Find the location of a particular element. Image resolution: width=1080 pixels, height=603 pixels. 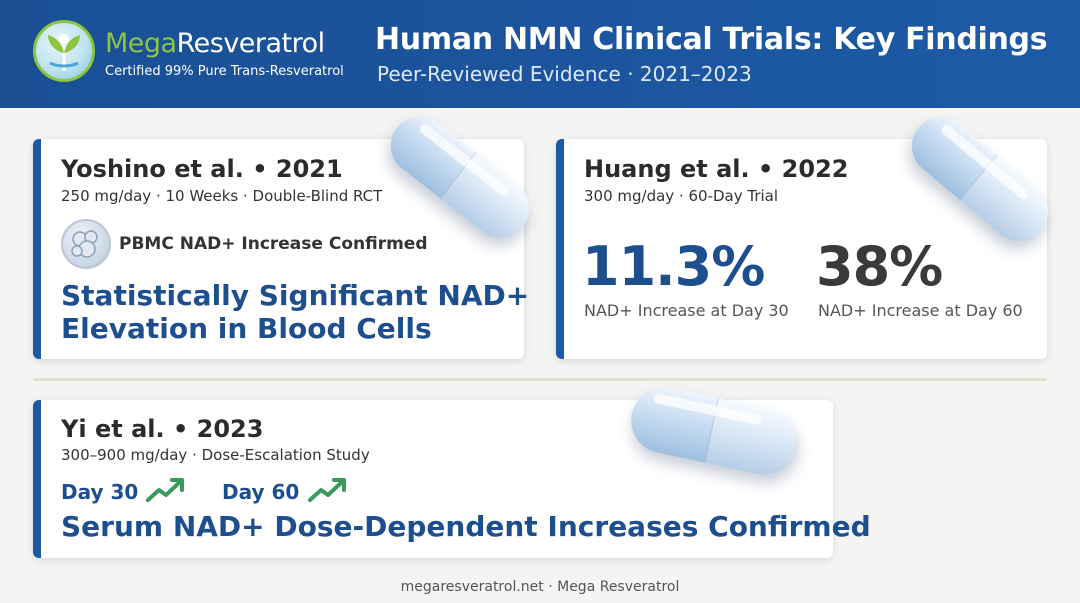

stat-day60-label: NAD+ Increase at Day 60 is located at coordinates (920, 310).